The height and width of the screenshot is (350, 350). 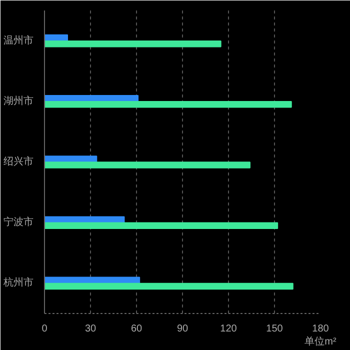 What do you see at coordinates (45, 329) in the screenshot?
I see `x-tick-label: 0` at bounding box center [45, 329].